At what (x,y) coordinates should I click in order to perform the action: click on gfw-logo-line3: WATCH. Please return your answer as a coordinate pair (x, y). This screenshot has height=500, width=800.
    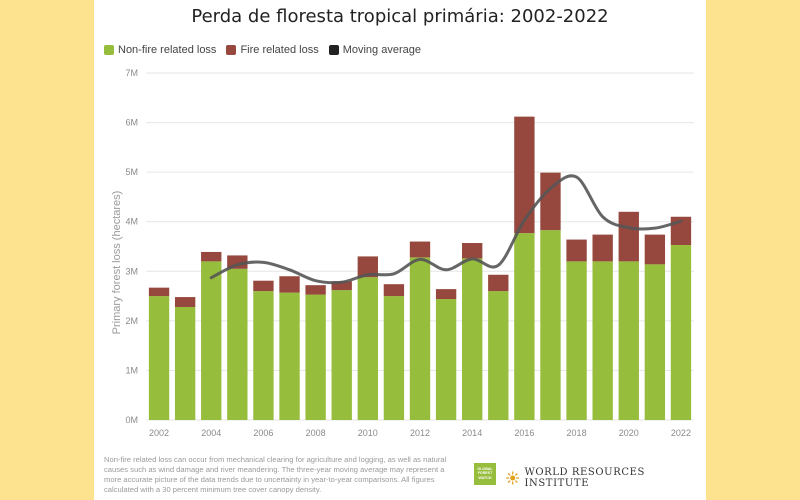
    Looking at the image, I should click on (485, 477).